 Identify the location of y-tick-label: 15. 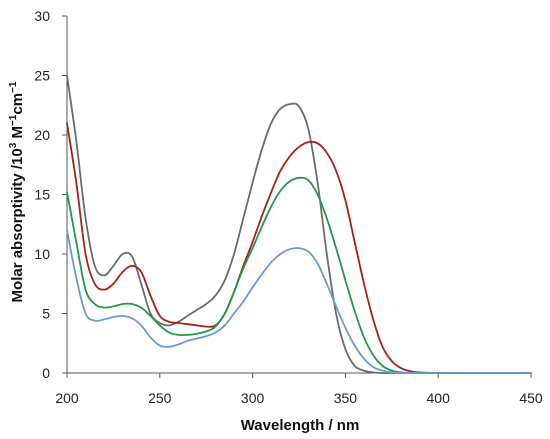
(42, 195).